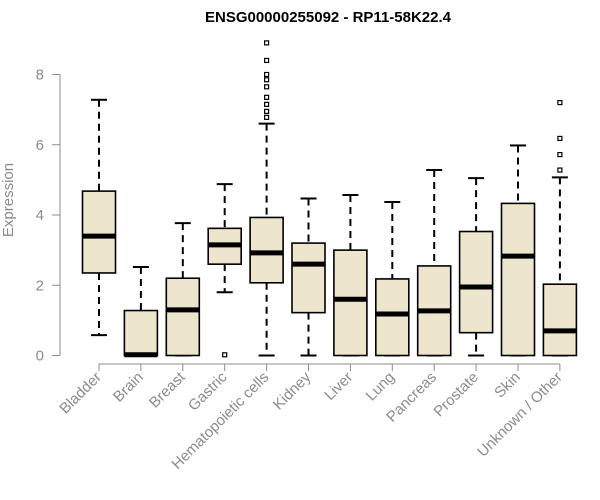 The image size is (600, 500). I want to click on x-tick-label-prostate: Prostate, so click(456, 395).